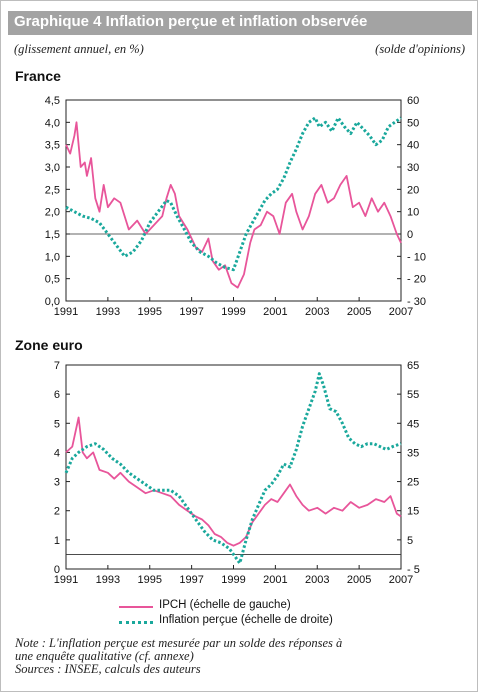 This screenshot has height=693, width=478. What do you see at coordinates (410, 541) in the screenshot?
I see `y-right-tick-label: 5` at bounding box center [410, 541].